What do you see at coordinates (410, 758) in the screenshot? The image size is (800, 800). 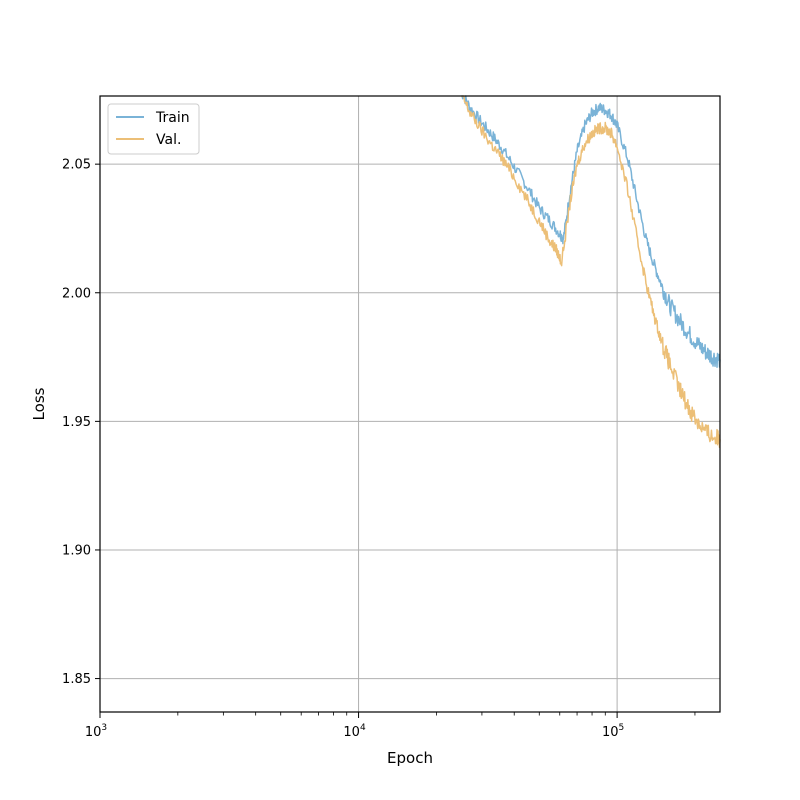 I see `x-axis-label: Epoch` at bounding box center [410, 758].